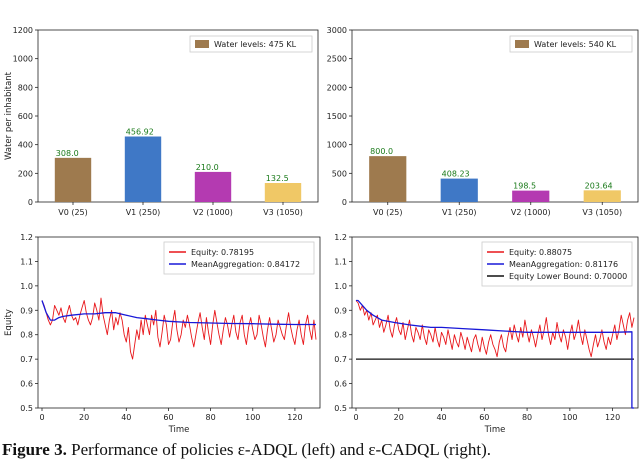  Describe the element at coordinates (25, 145) in the screenshot. I see `y-tick-label: 400` at that location.